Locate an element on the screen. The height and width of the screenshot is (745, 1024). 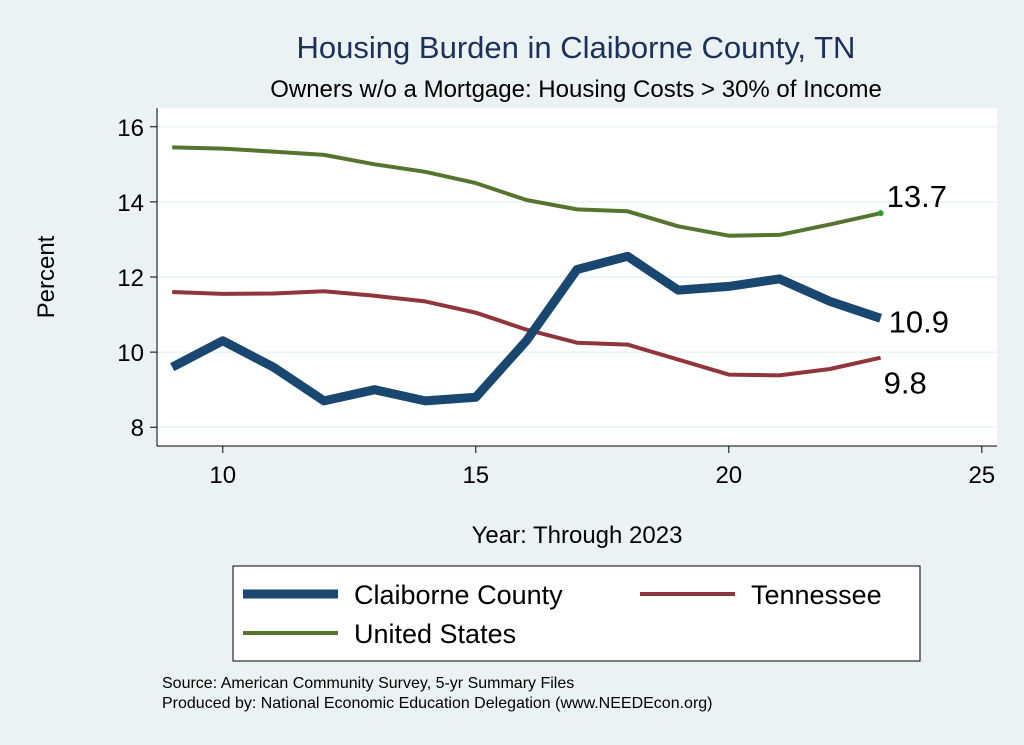
end-label-united-states: 13.7 is located at coordinates (917, 196).